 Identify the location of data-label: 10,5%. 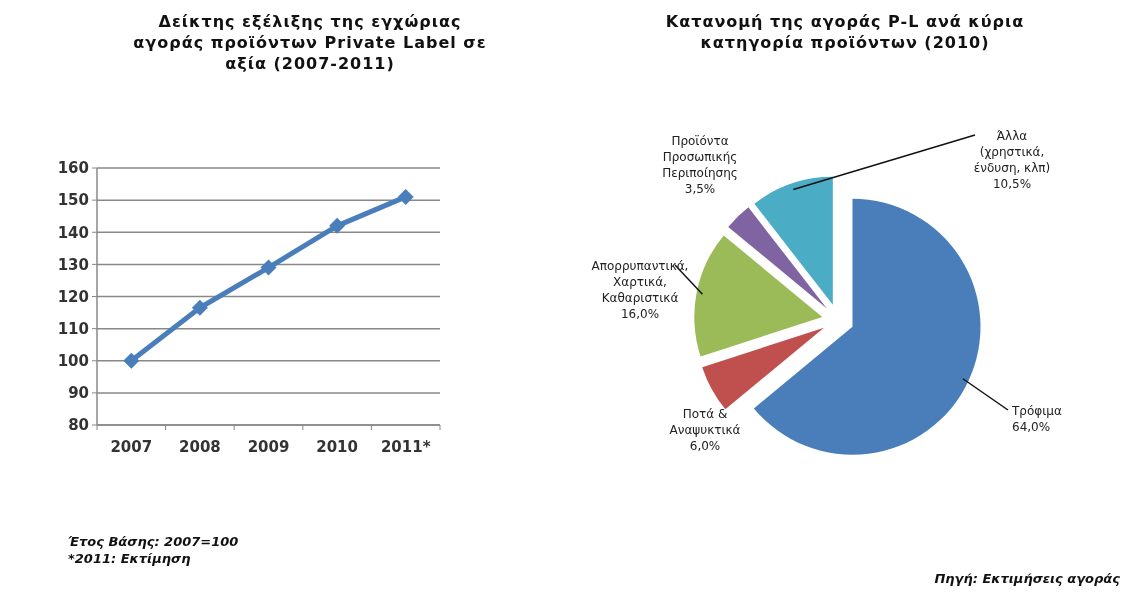
(1012, 184).